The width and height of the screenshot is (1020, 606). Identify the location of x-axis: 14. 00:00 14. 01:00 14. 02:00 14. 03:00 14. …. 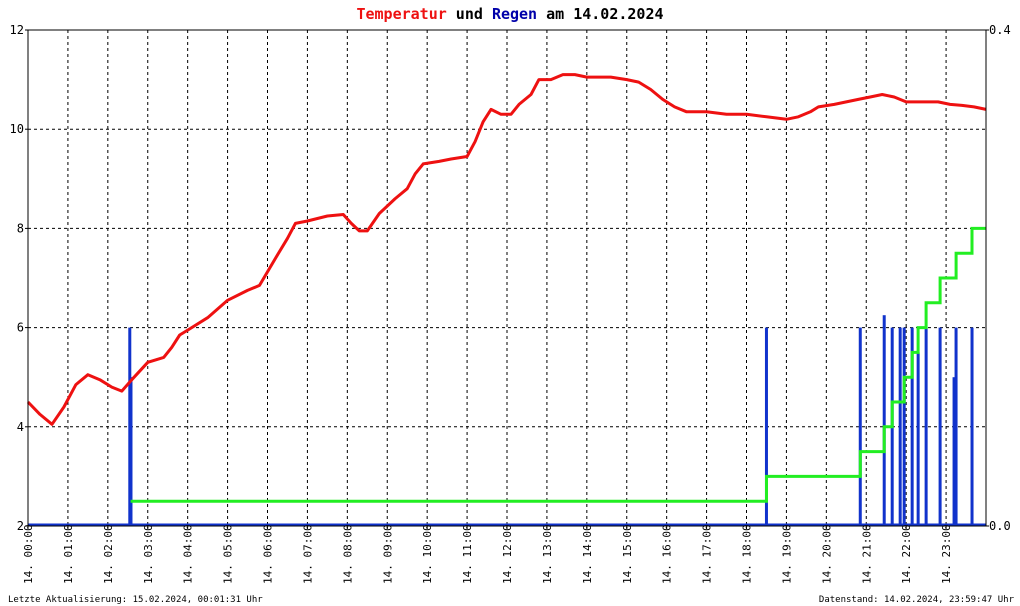
(487, 554).